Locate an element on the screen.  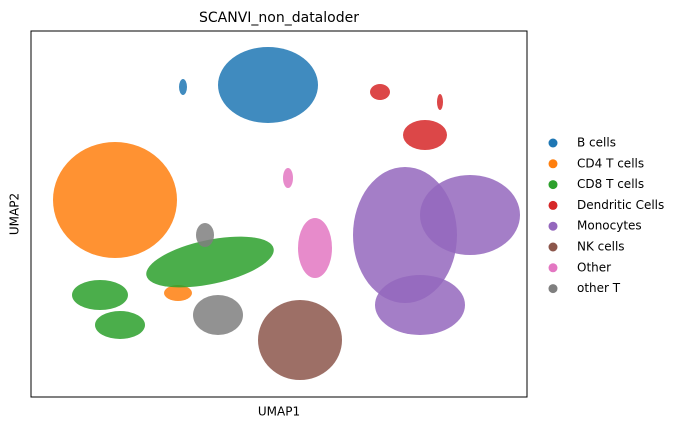
legend-label: CD4 T cells is located at coordinates (610, 163).